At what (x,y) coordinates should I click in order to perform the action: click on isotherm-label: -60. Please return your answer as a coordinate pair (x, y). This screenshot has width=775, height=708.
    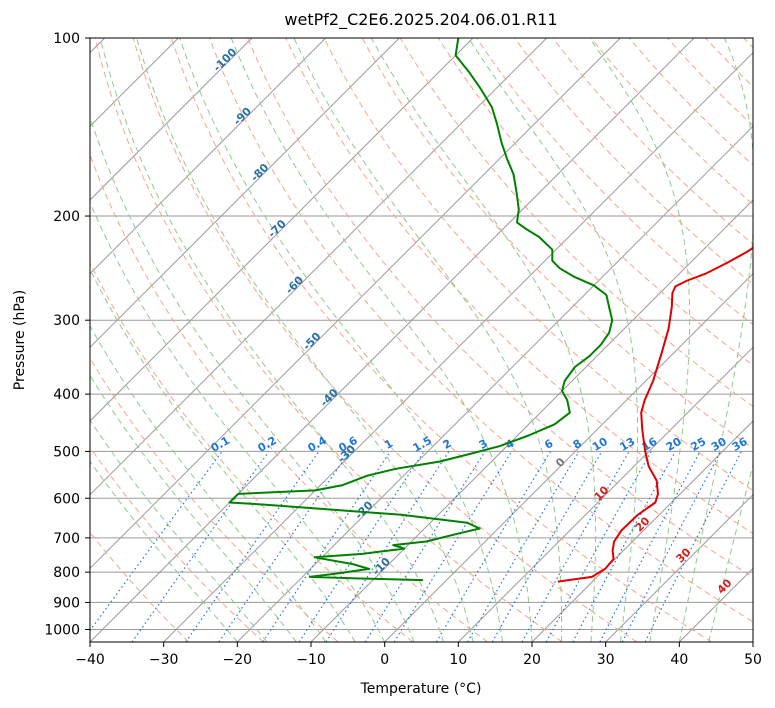
    Looking at the image, I should click on (294, 284).